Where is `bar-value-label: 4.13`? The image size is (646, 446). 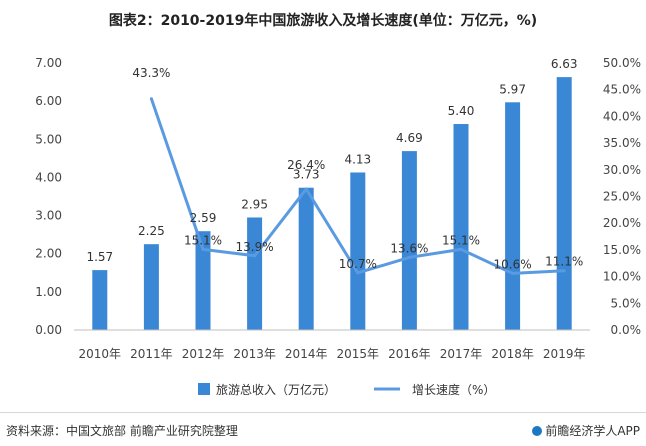 bar-value-label: 4.13 is located at coordinates (357, 159).